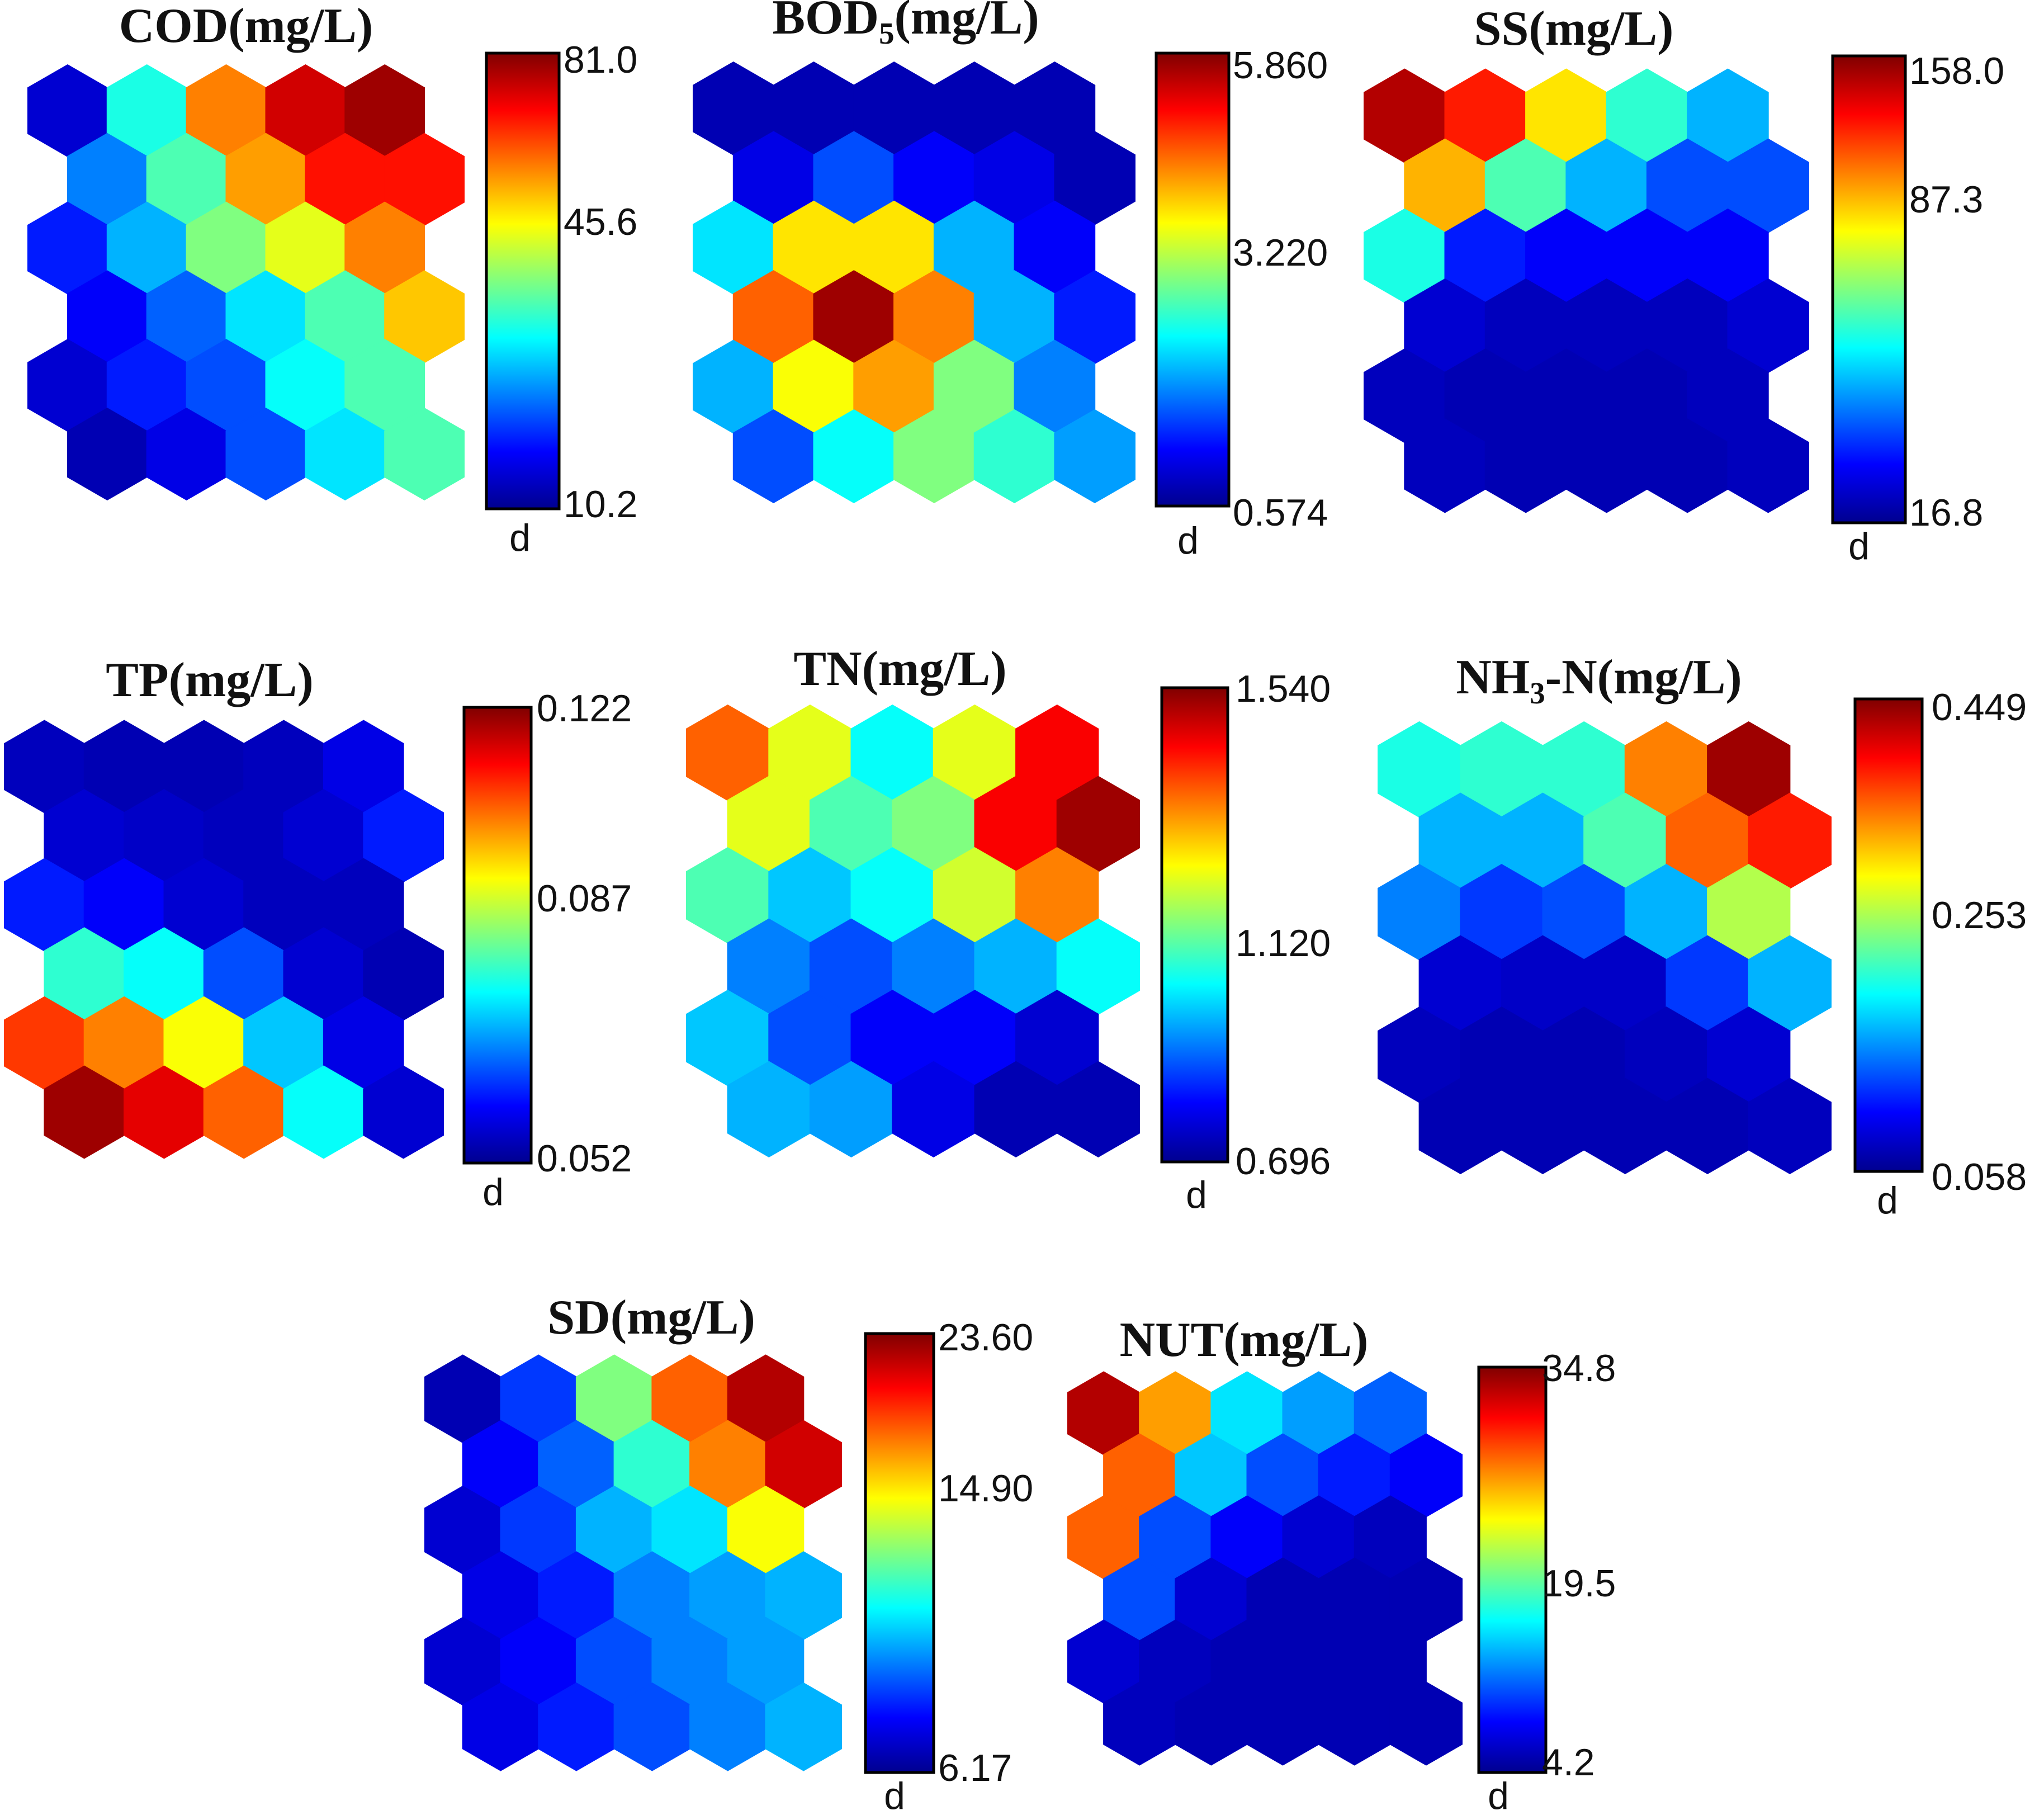  Describe the element at coordinates (1979, 1177) in the screenshot. I see `colorbar-tick-min: 0.058` at that location.